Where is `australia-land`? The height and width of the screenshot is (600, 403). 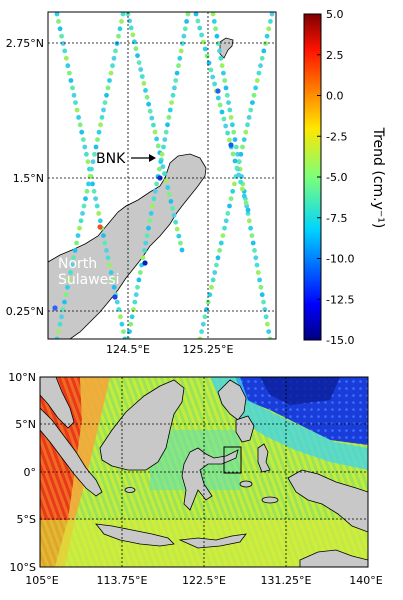
australia-land is located at coordinates (333, 558).